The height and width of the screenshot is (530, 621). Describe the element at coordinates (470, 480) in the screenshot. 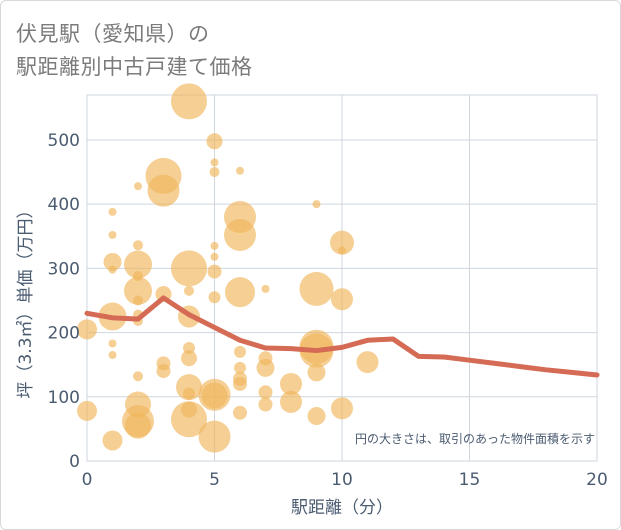

I see `x-tick-label: 15` at that location.